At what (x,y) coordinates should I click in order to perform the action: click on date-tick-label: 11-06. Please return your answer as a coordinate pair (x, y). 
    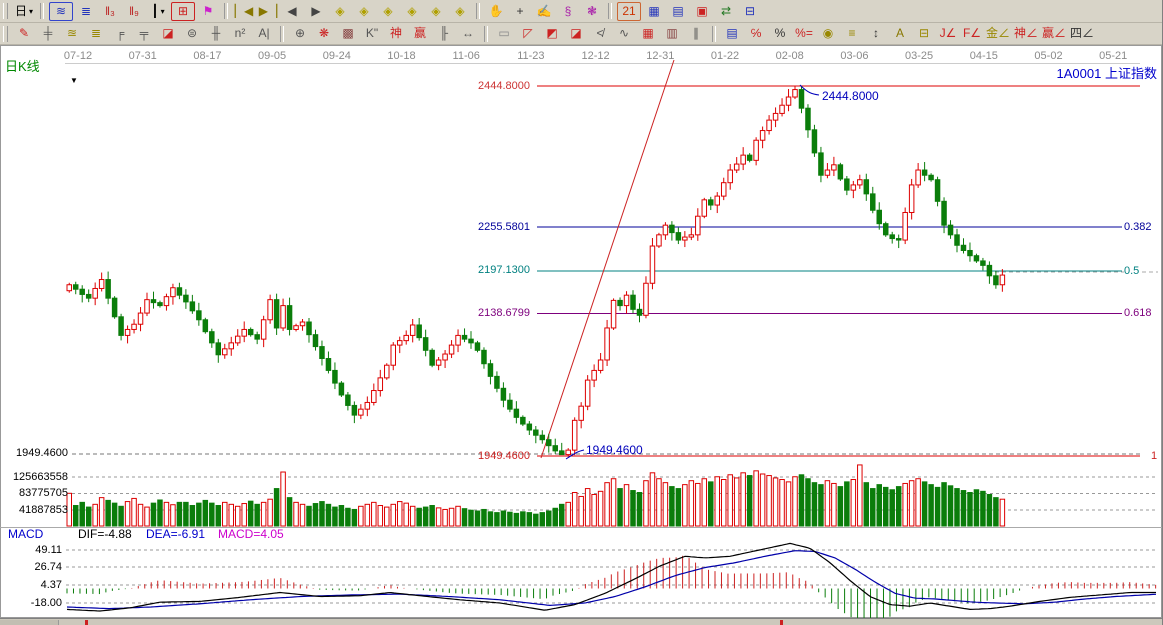
    Looking at the image, I should click on (466, 56).